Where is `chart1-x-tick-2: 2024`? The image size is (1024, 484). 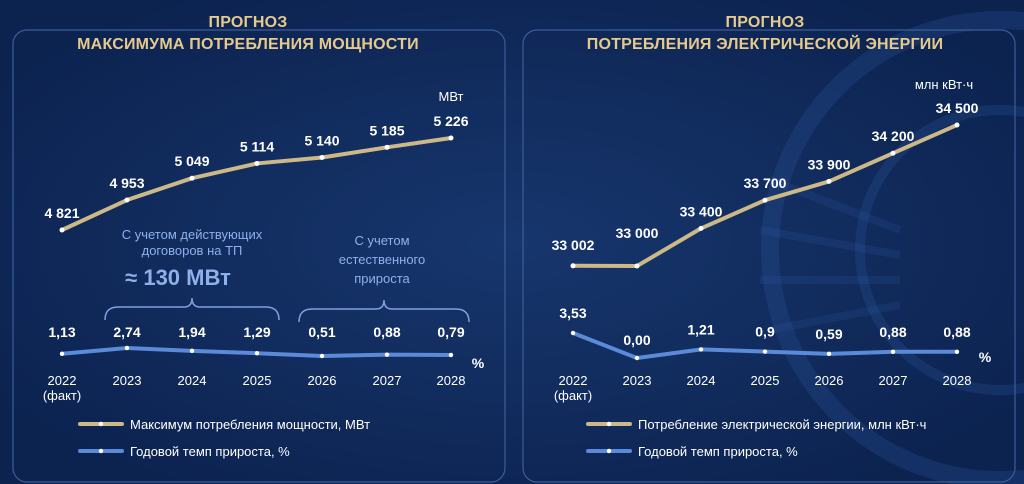
chart1-x-tick-2: 2024 is located at coordinates (192, 380).